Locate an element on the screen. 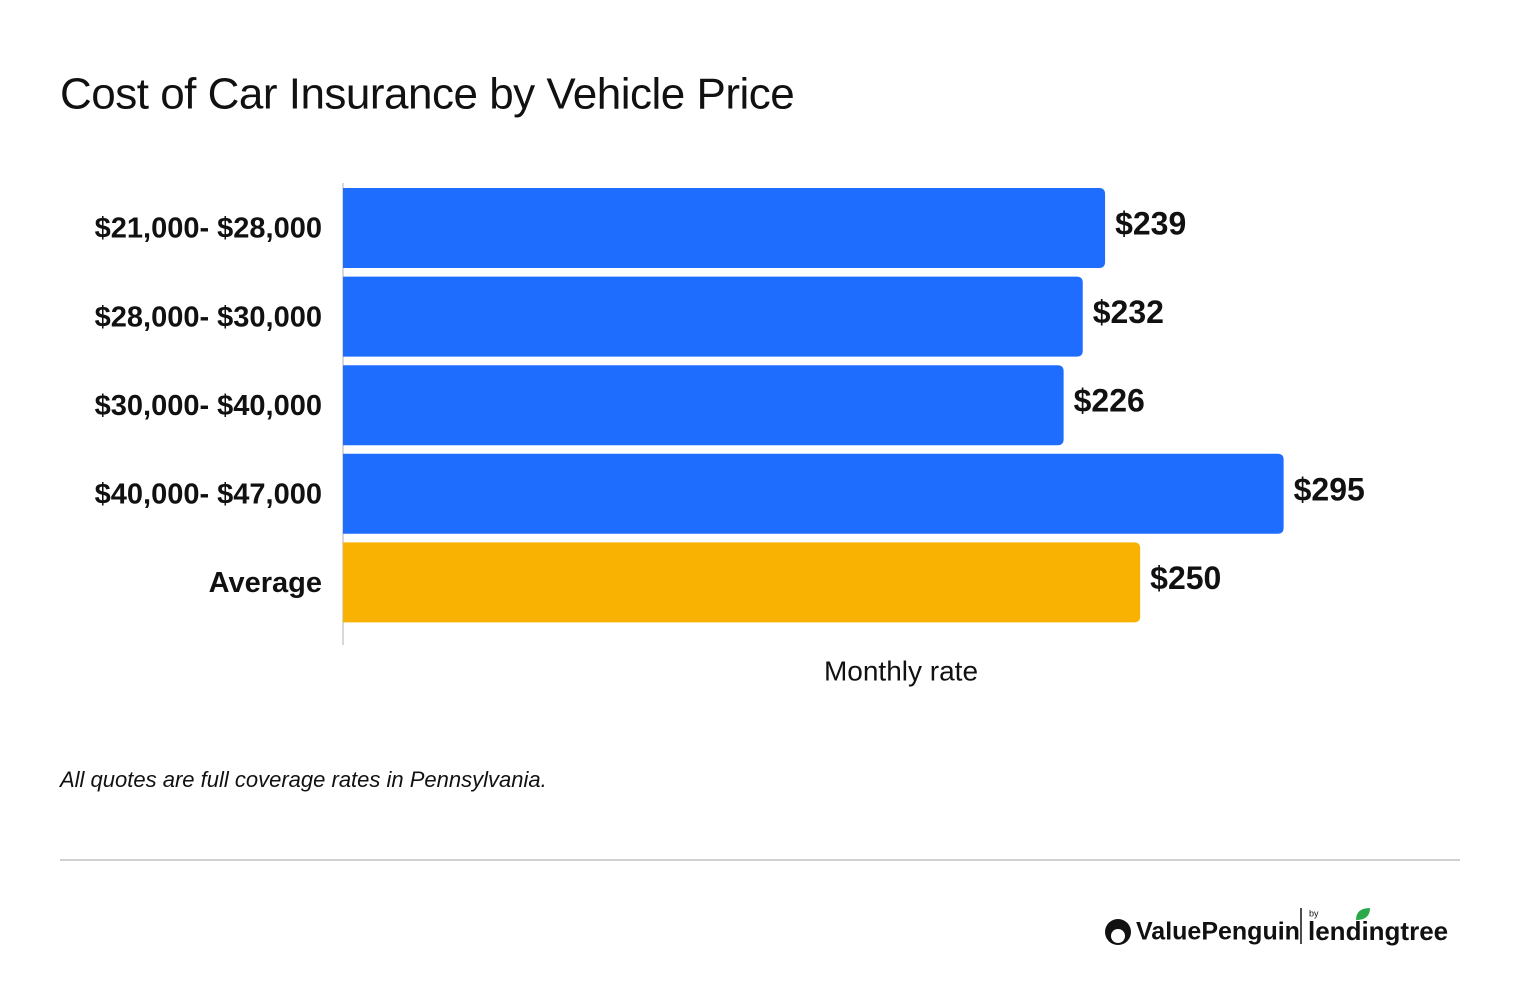  value-label: $250 is located at coordinates (1185, 578).